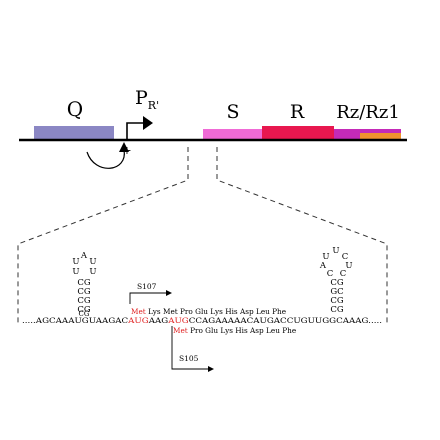 The width and height of the screenshot is (440, 440). Describe the element at coordinates (148, 123) in the screenshot. I see `promoter-arrow-head` at that location.